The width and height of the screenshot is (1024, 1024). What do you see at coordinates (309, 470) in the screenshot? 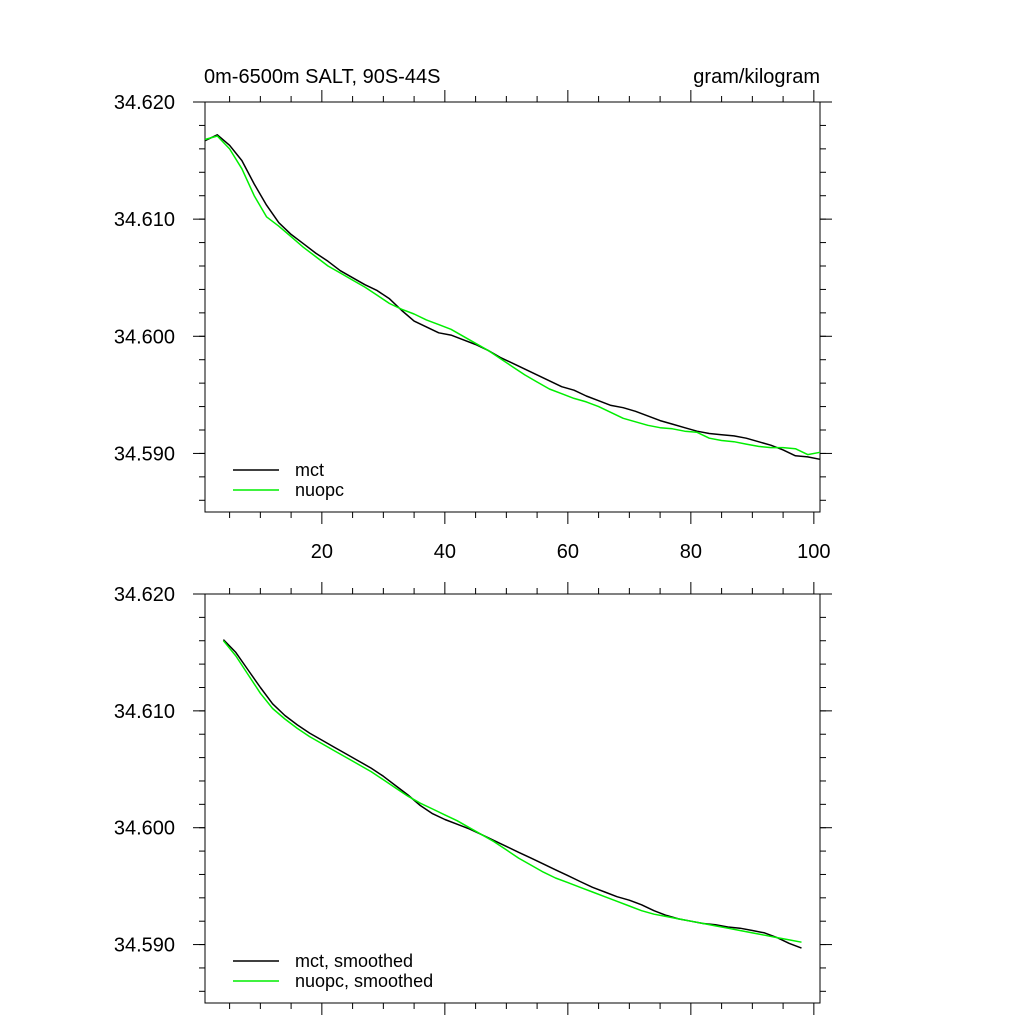
I see `legend-label: mct` at bounding box center [309, 470].